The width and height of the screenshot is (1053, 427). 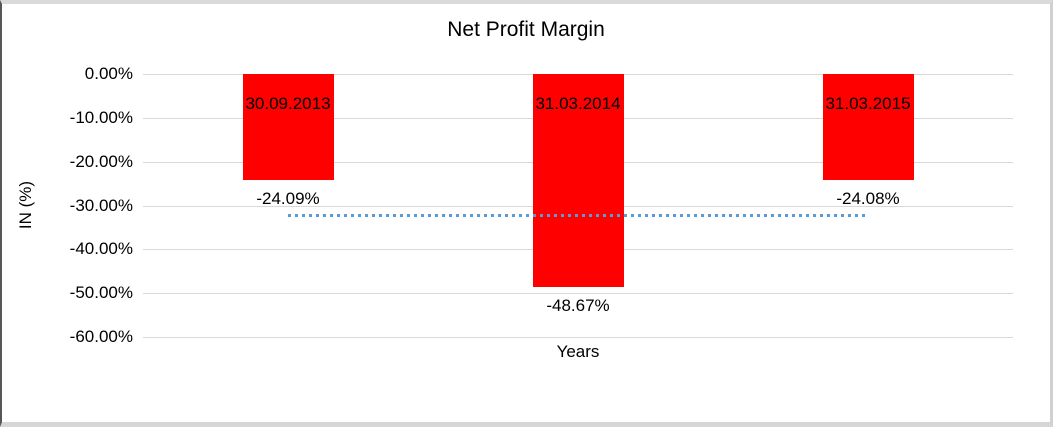 I want to click on bar-category-label: 31.03.2014, so click(x=578, y=103).